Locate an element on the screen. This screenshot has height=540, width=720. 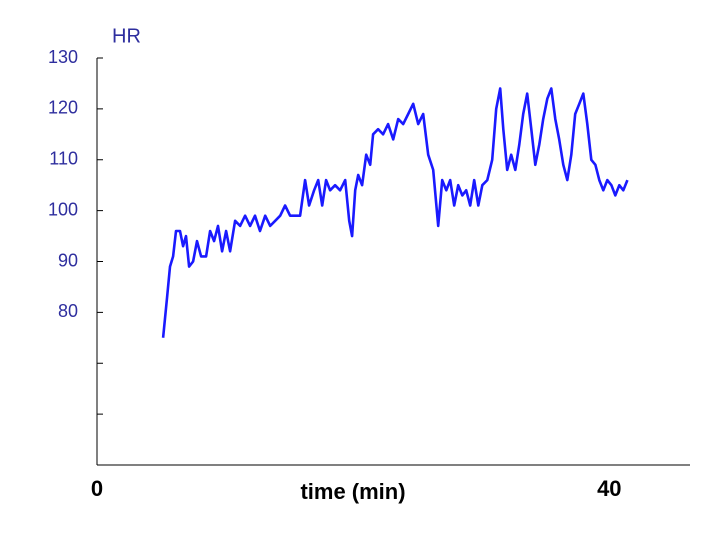
y-tick-label: 80 is located at coordinates (68, 311).